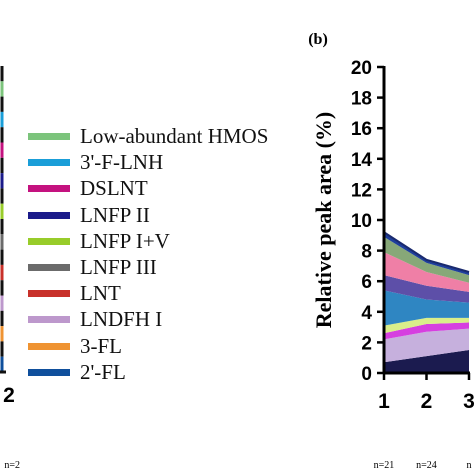  I want to click on y-tick-label: 2, so click(366, 343).